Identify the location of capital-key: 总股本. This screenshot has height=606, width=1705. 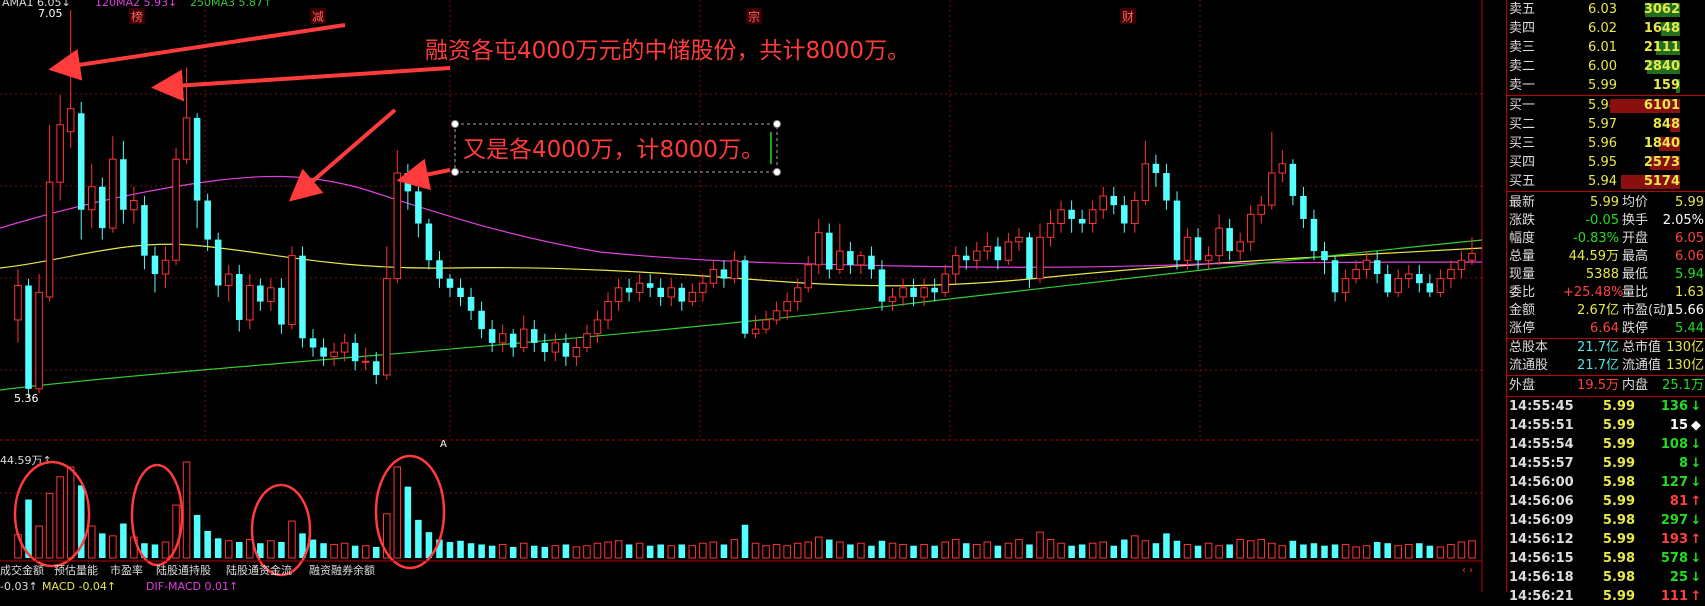
(1529, 347).